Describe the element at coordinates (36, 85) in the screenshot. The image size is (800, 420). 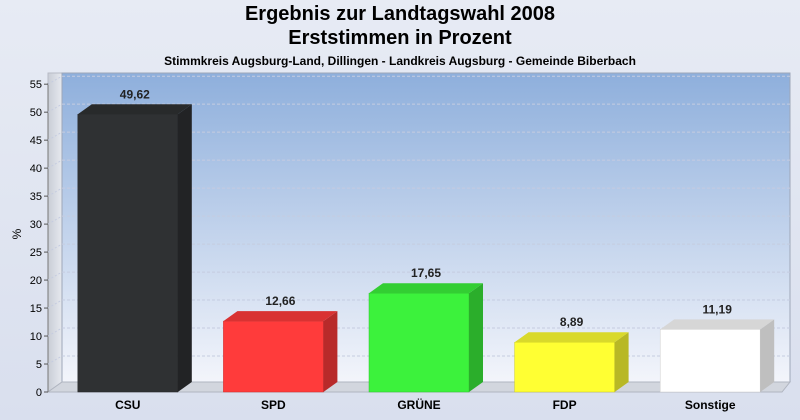
I see `y-tick-label: 55` at that location.